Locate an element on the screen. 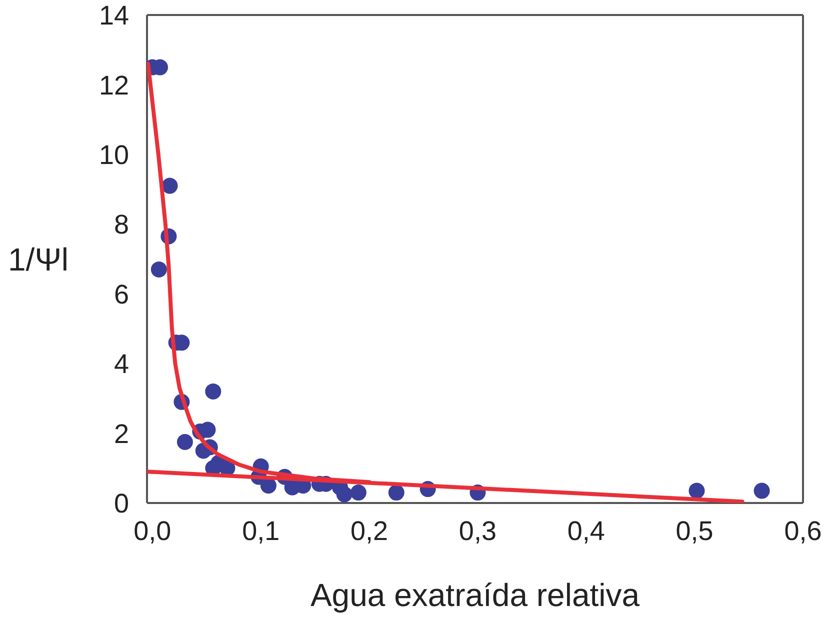 The image size is (828, 628). y-tick-label: 10 is located at coordinates (113, 155).